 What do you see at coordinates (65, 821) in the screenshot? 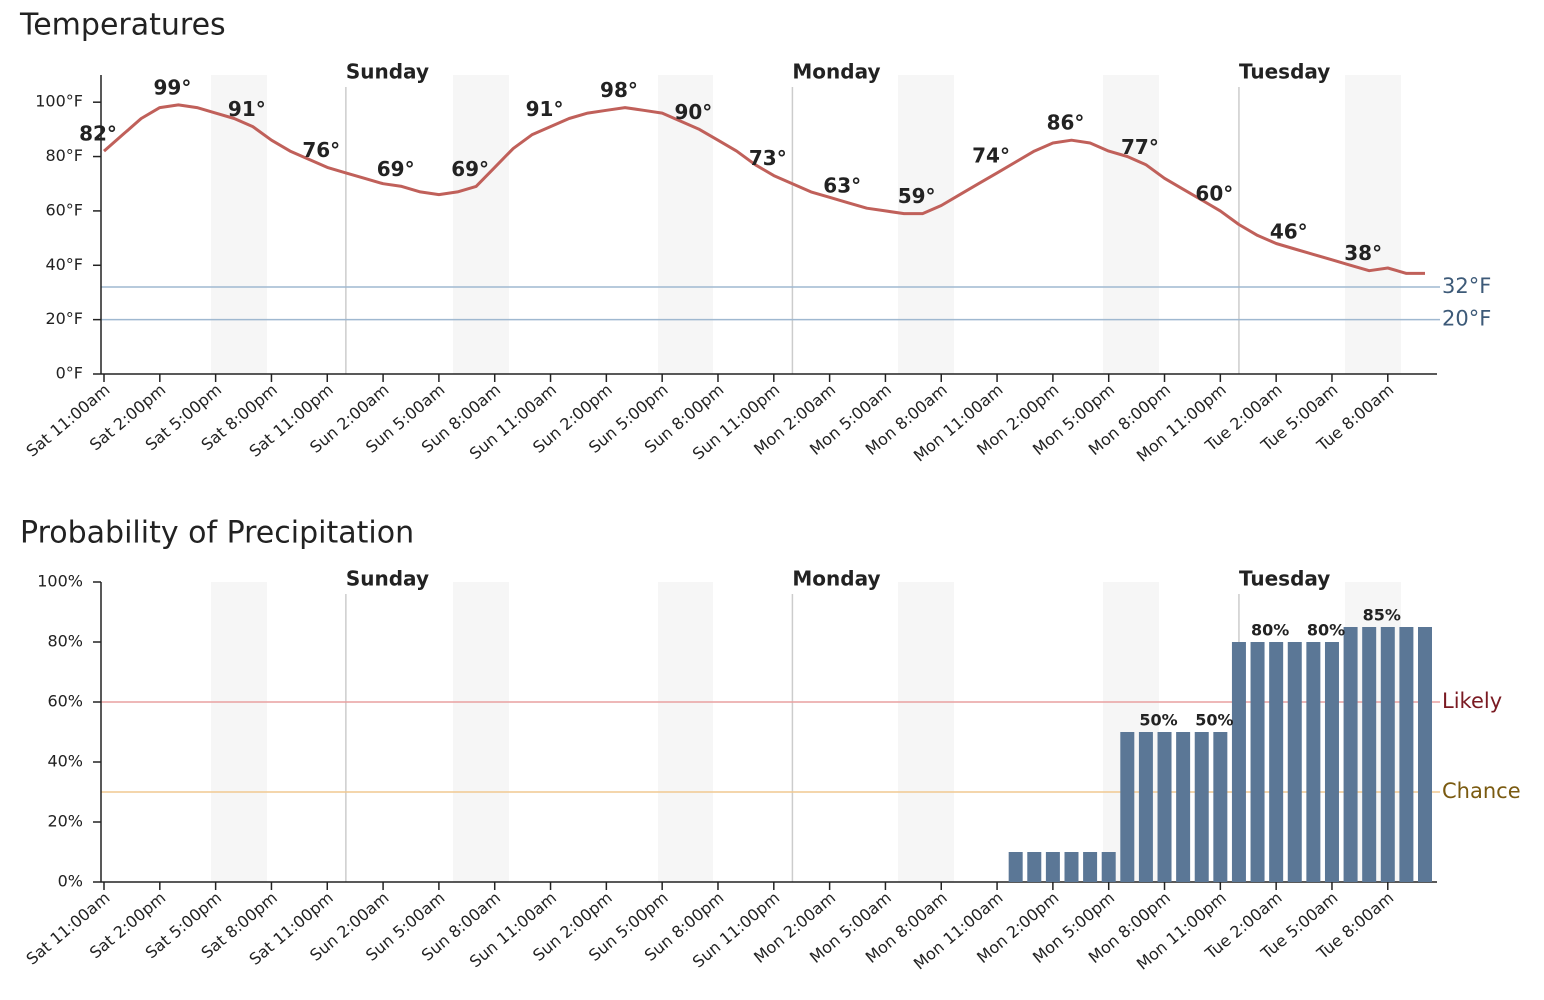
I see `y-tick-label: 20%` at bounding box center [65, 821].